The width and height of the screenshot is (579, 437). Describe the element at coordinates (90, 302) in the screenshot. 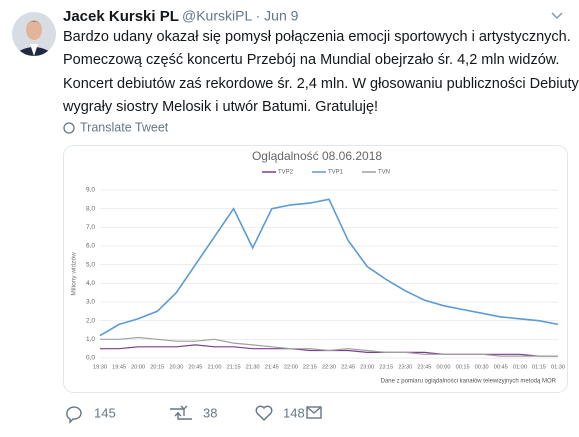

I see `y-tick-label: 3,0` at that location.